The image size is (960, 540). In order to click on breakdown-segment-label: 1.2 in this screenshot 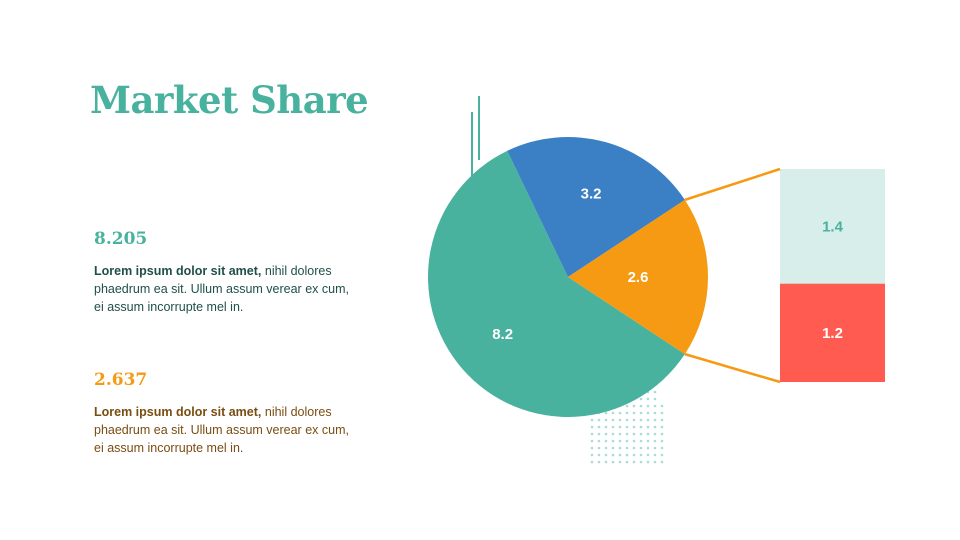, I will do `click(832, 333)`.